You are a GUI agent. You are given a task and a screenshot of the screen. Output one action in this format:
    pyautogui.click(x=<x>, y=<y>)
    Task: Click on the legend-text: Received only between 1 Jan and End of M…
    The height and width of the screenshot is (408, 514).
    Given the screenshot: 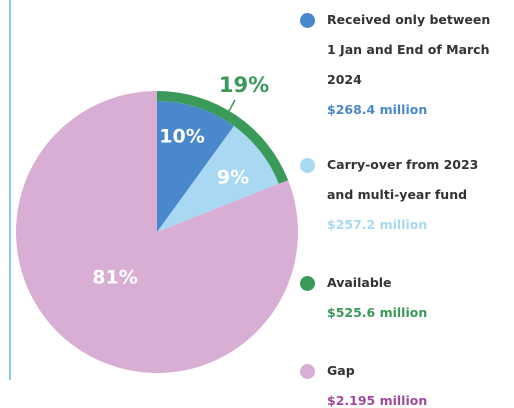 What is the action you would take?
    pyautogui.click(x=418, y=65)
    